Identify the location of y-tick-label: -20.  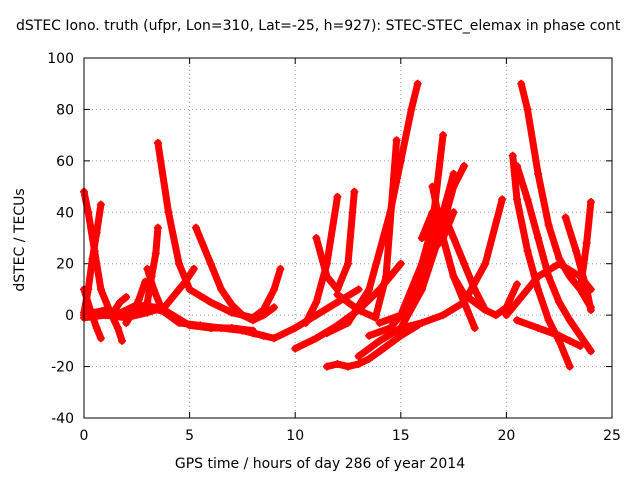
(62, 368).